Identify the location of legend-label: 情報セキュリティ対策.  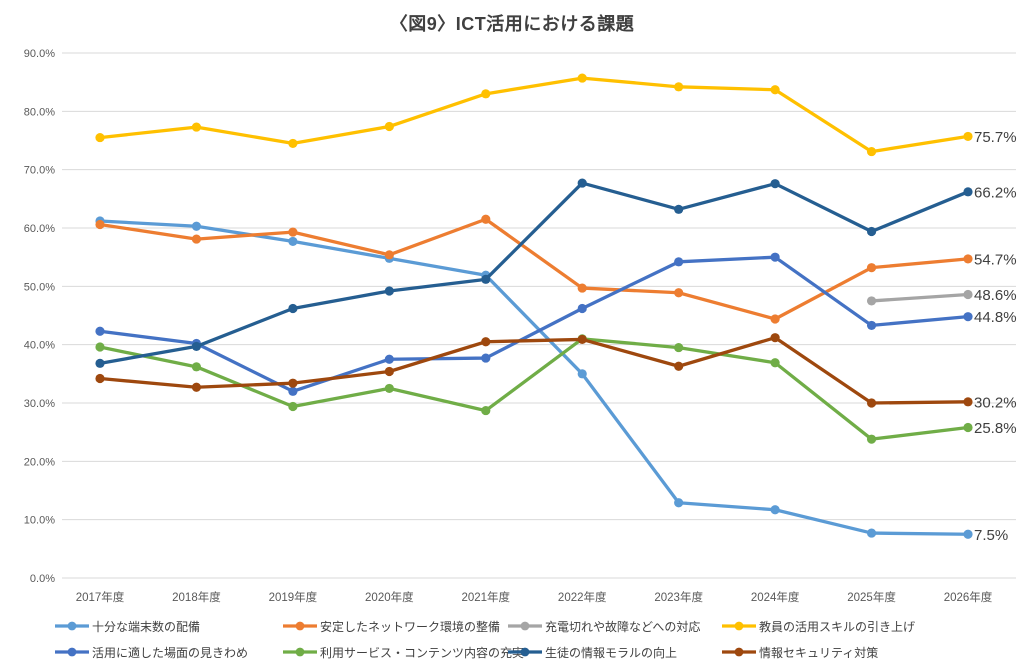
(819, 652).